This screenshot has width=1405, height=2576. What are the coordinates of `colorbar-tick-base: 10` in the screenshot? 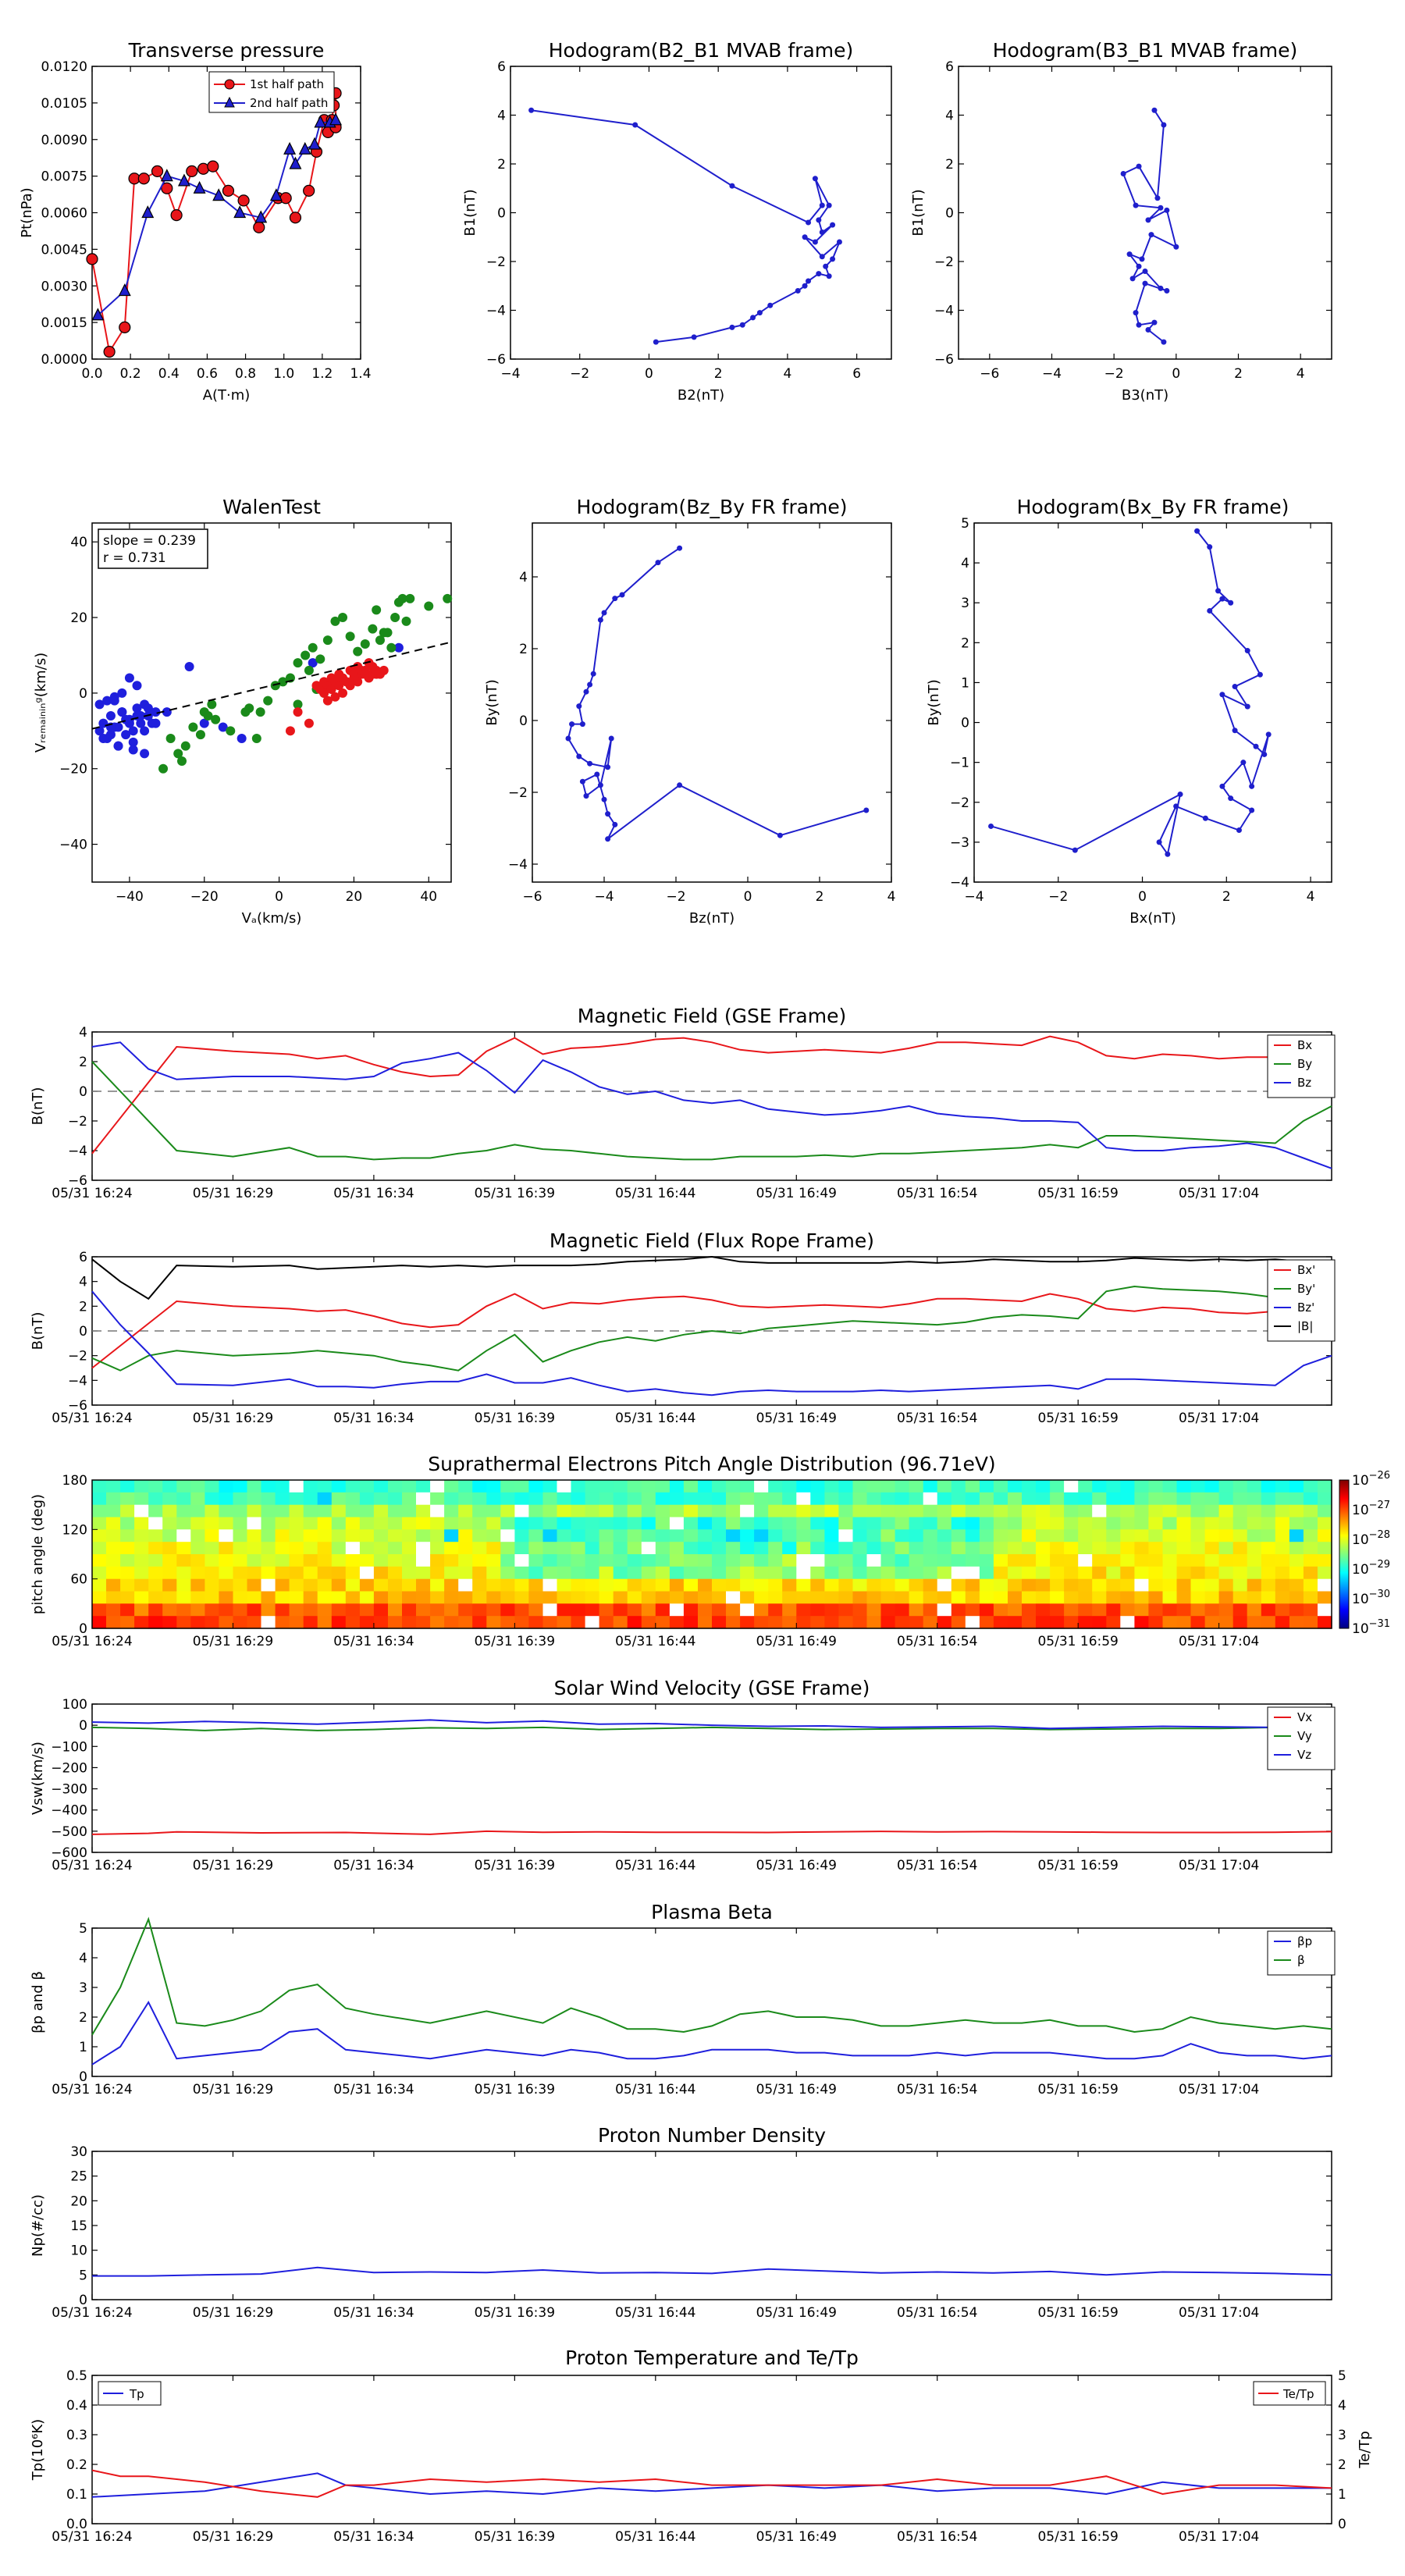 It's located at (1361, 1510).